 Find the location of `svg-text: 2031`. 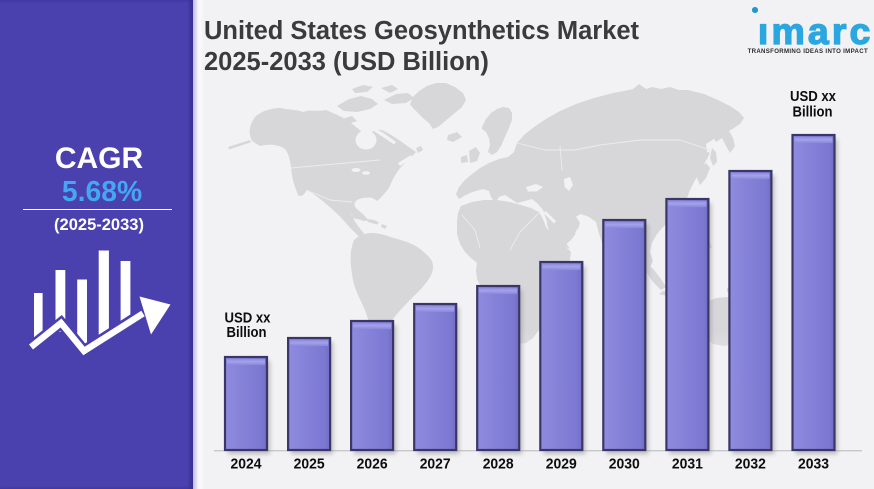

svg-text: 2031 is located at coordinates (687, 465).